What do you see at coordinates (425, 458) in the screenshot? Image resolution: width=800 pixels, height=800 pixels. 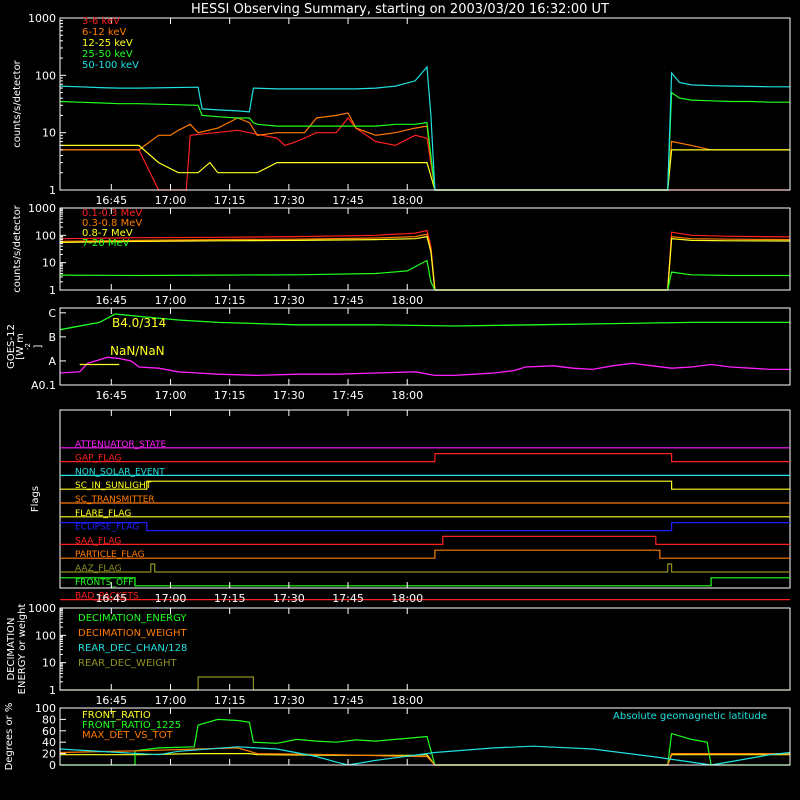 I see `flags-series-gap-flag` at bounding box center [425, 458].